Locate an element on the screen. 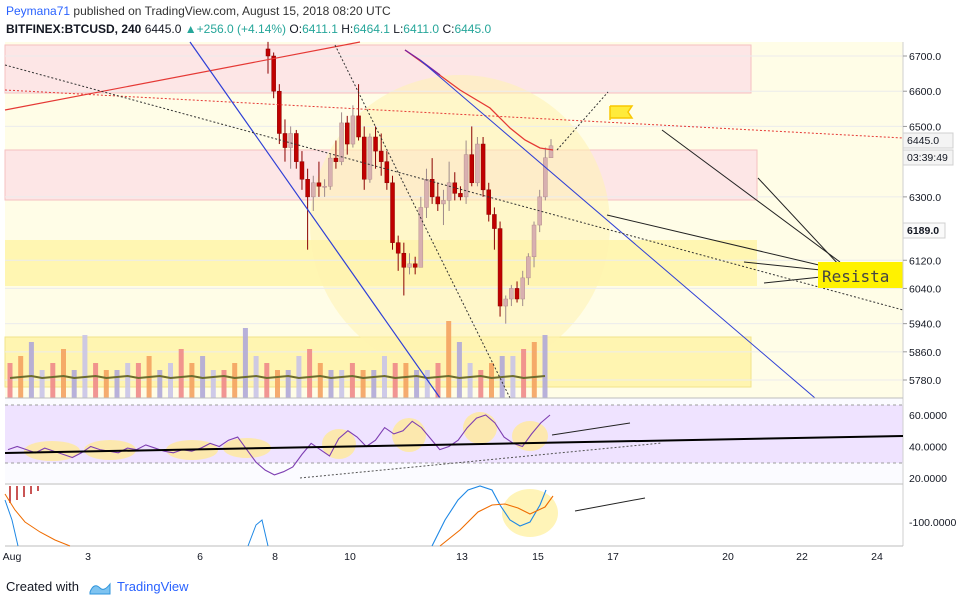 The height and width of the screenshot is (604, 971). last-price-tag is located at coordinates (928, 140).